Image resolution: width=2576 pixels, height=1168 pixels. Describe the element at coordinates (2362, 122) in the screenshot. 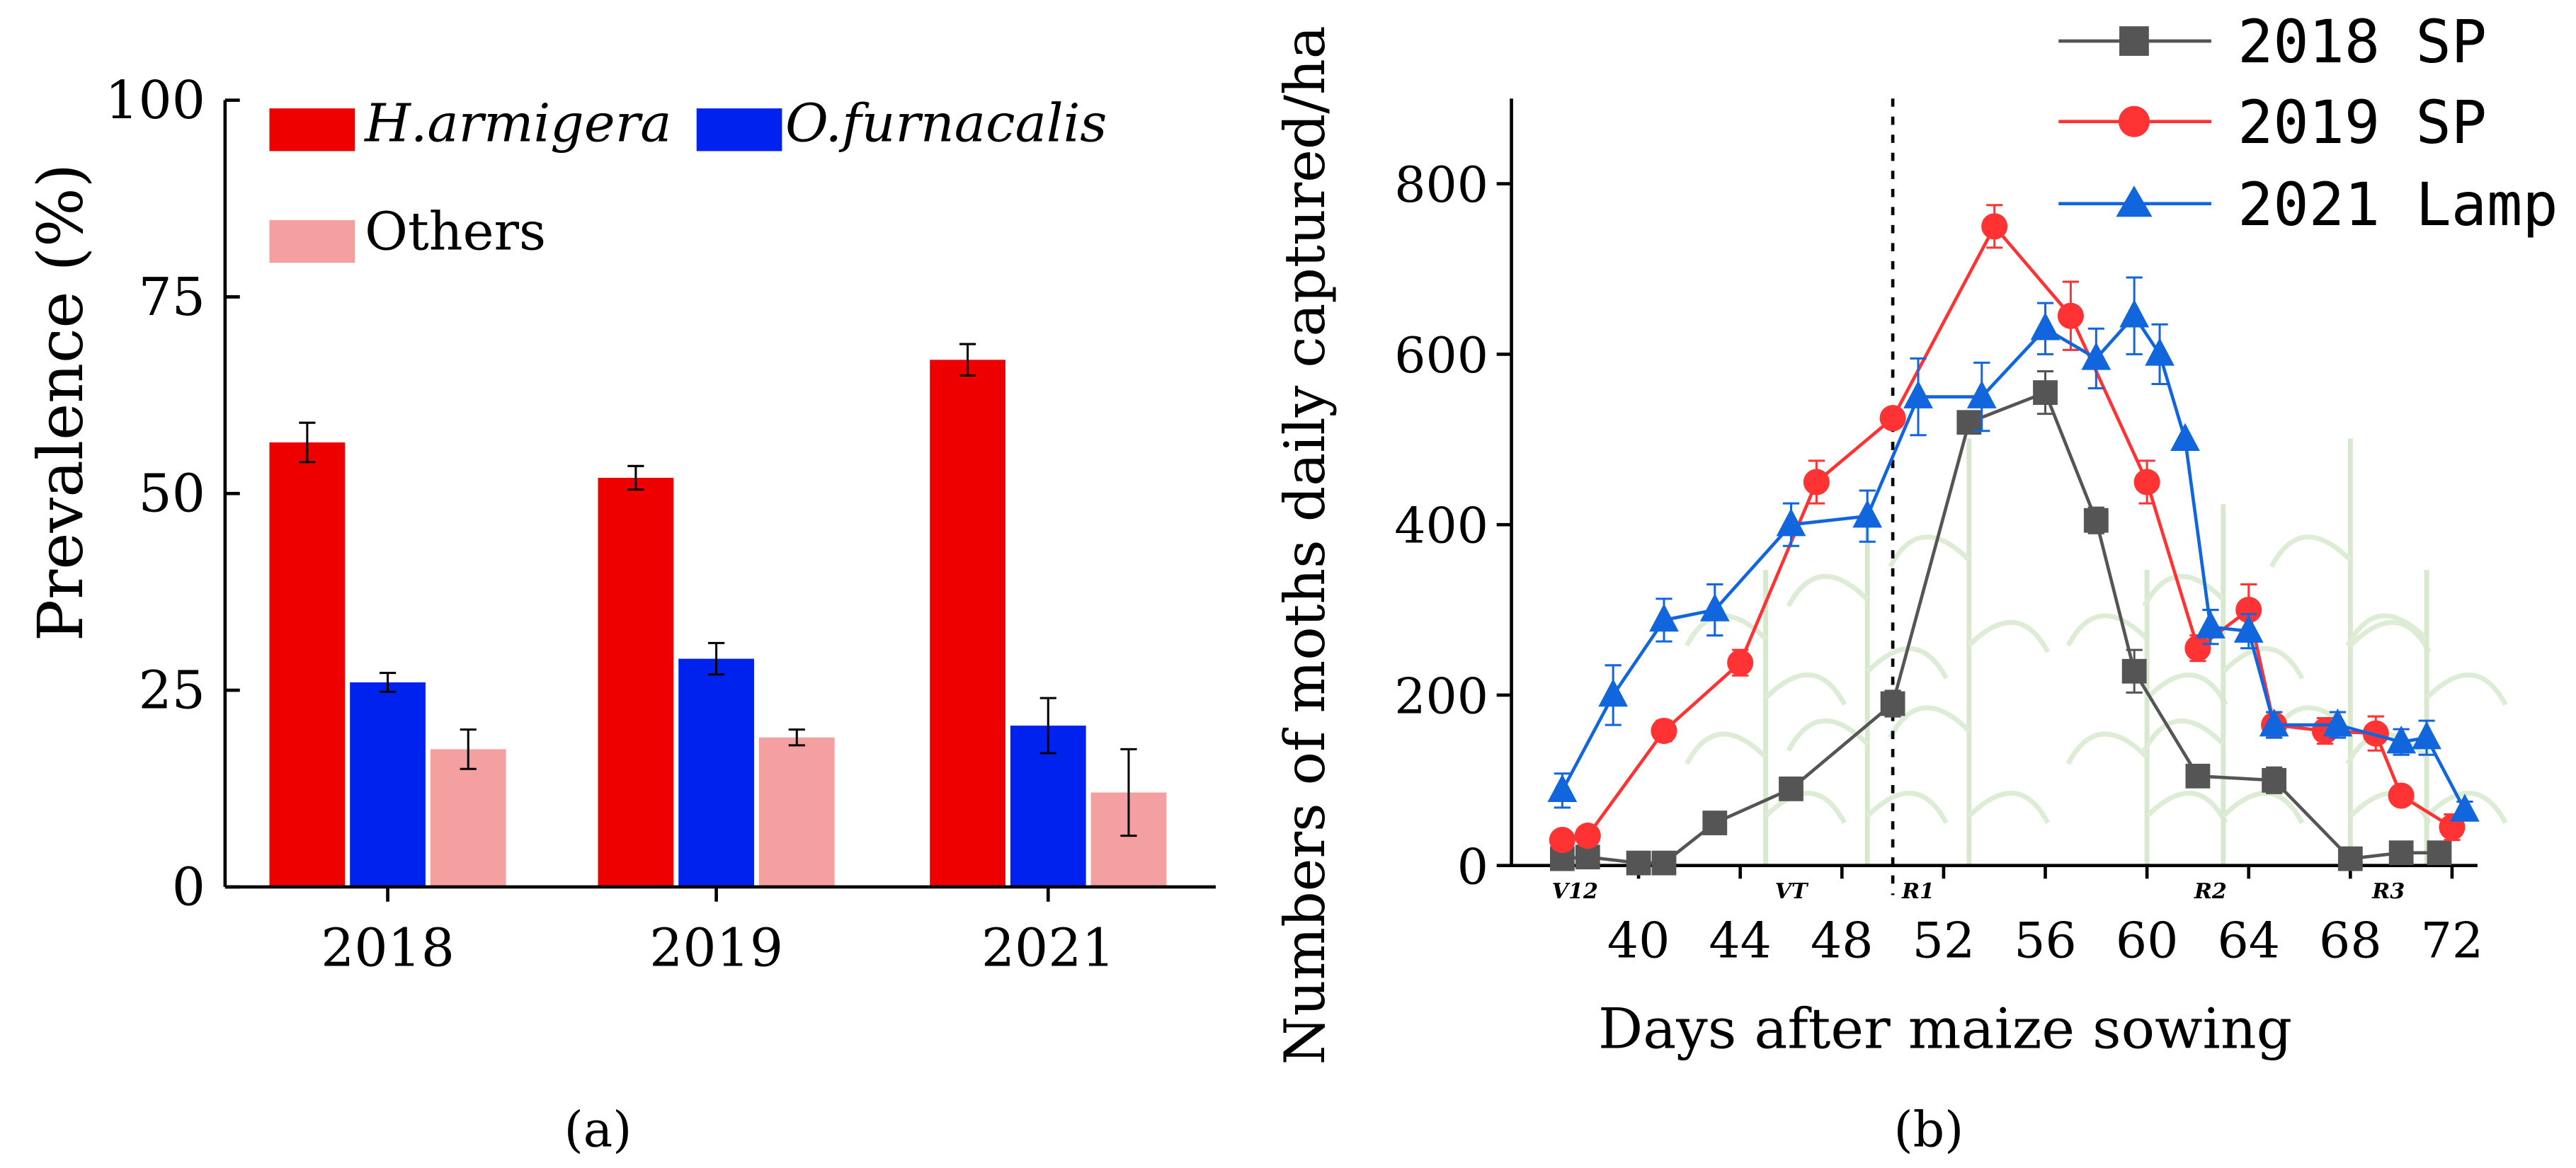

I see `legend-label-2019-sp: 2019 SP` at that location.